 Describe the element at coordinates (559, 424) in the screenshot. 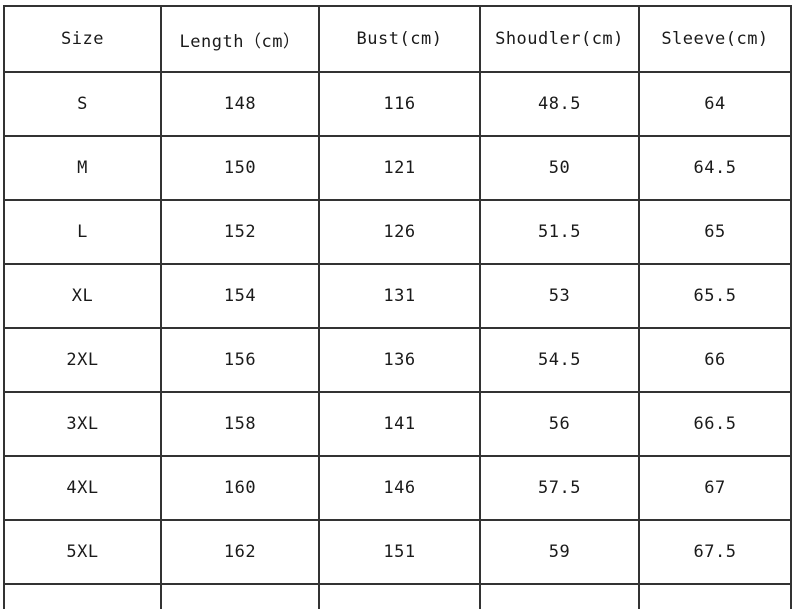

I see `cell-shoulder: 56` at that location.